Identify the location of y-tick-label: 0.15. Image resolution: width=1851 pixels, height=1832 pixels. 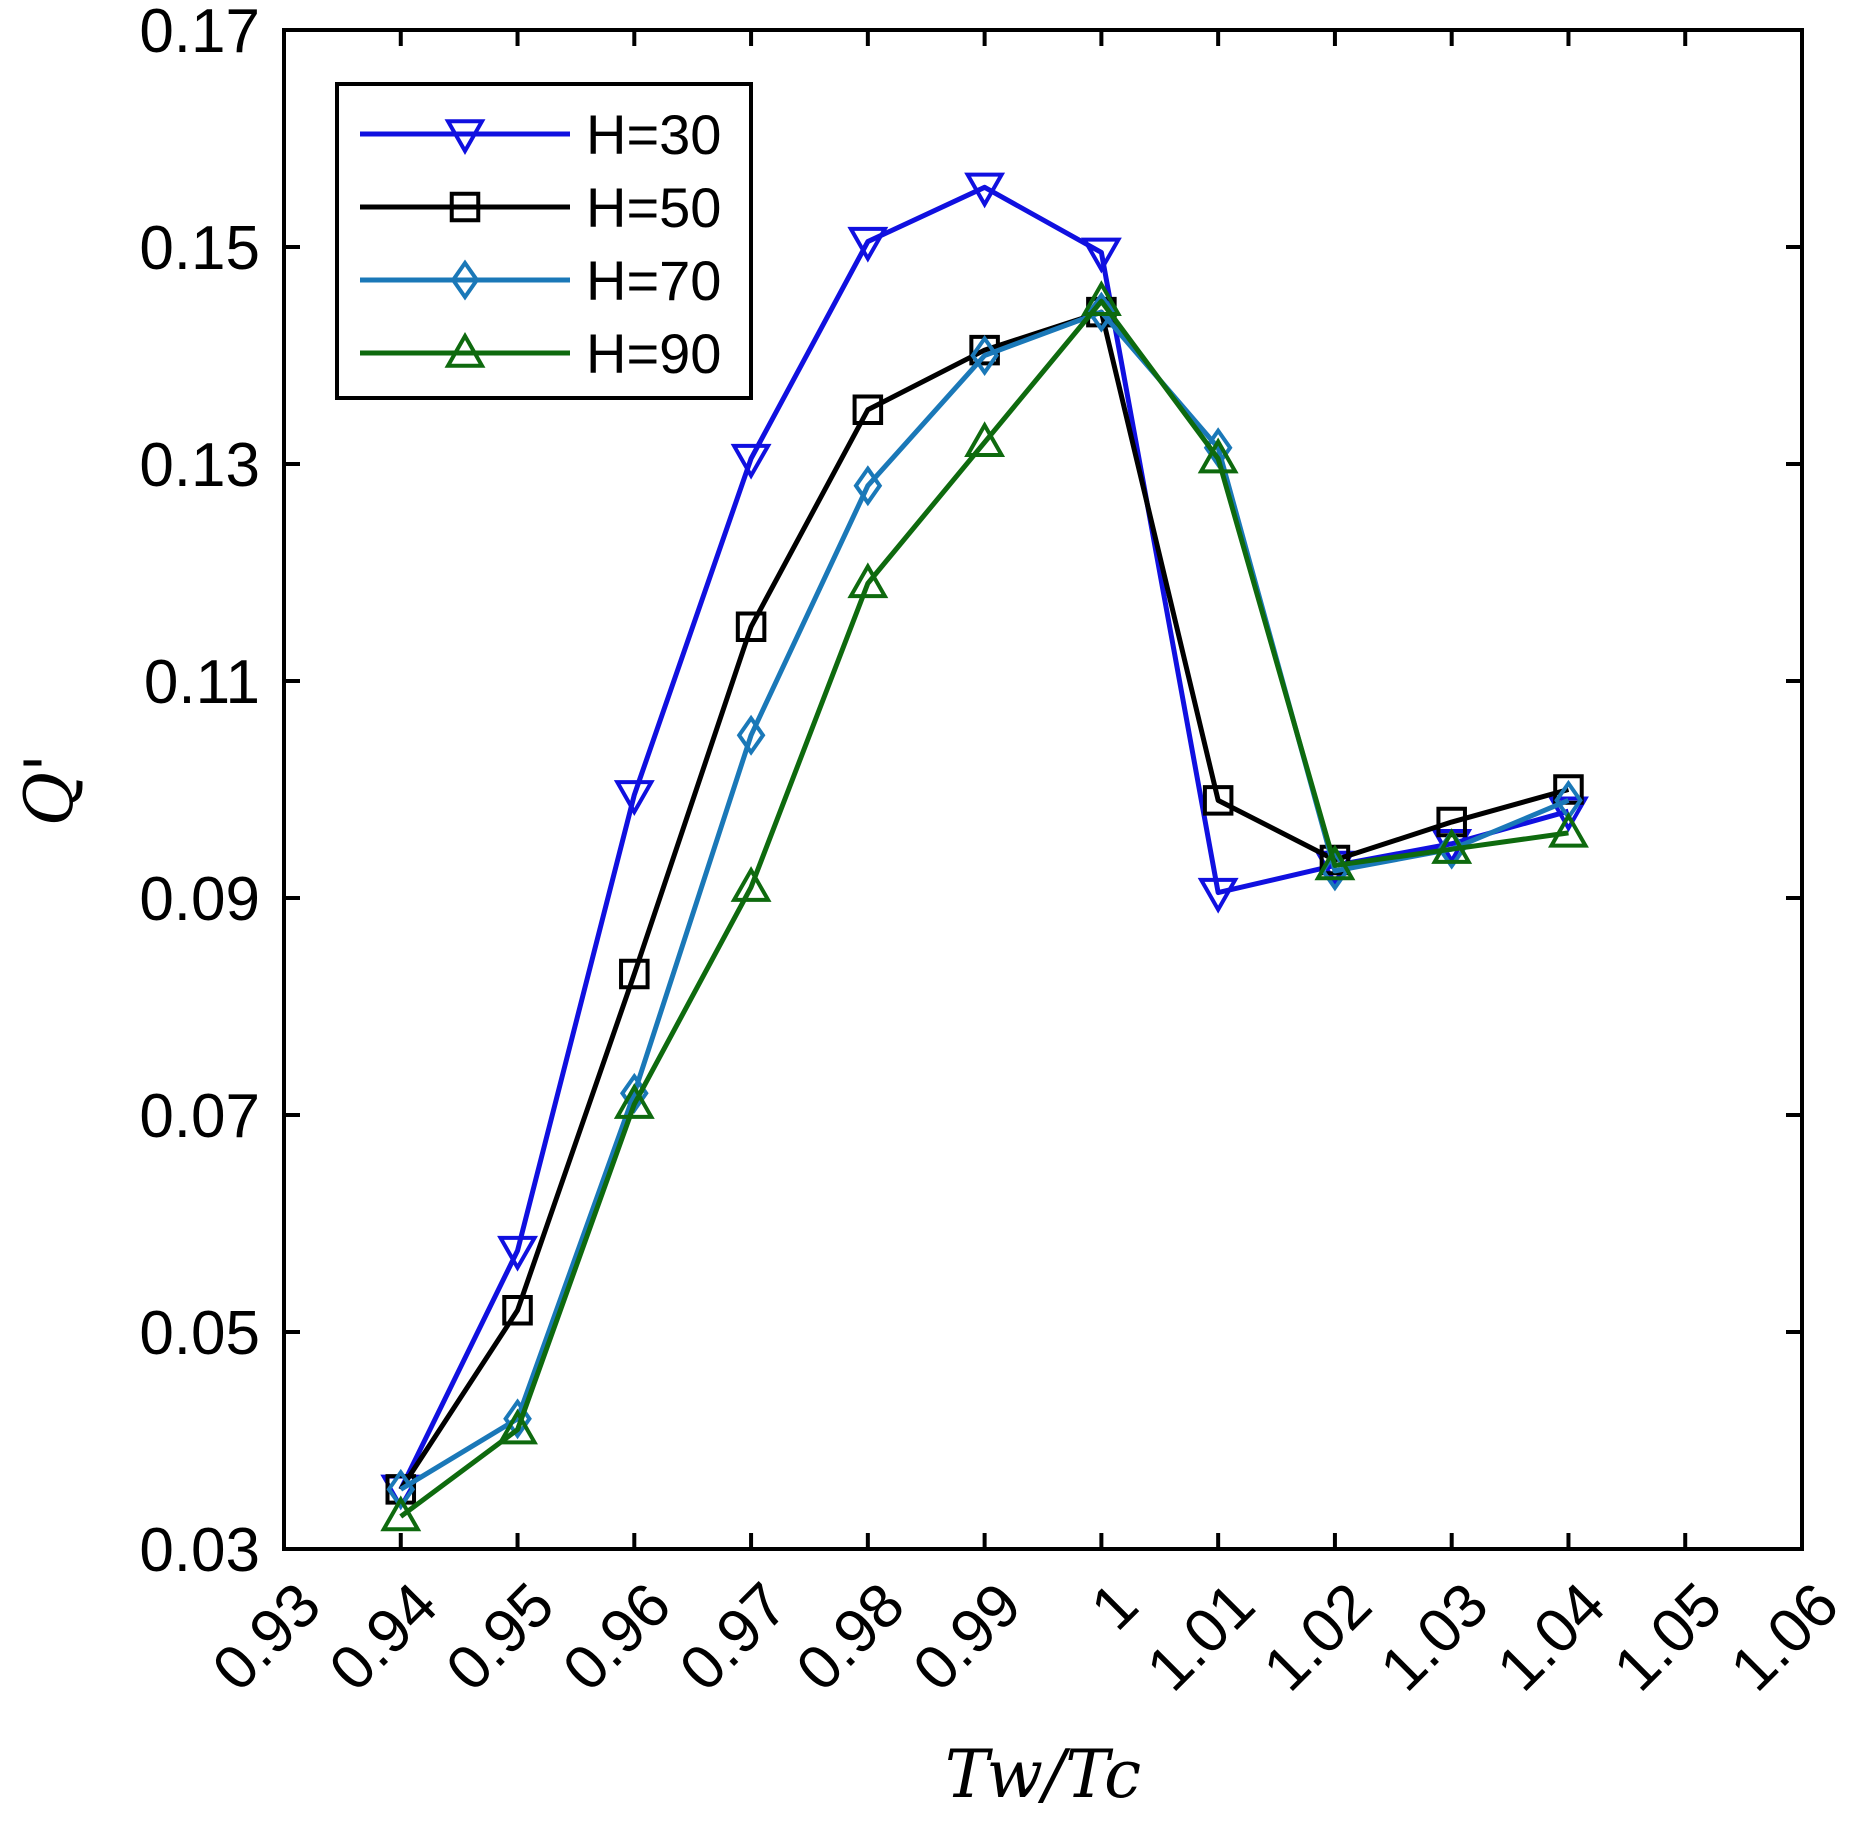
(199, 248).